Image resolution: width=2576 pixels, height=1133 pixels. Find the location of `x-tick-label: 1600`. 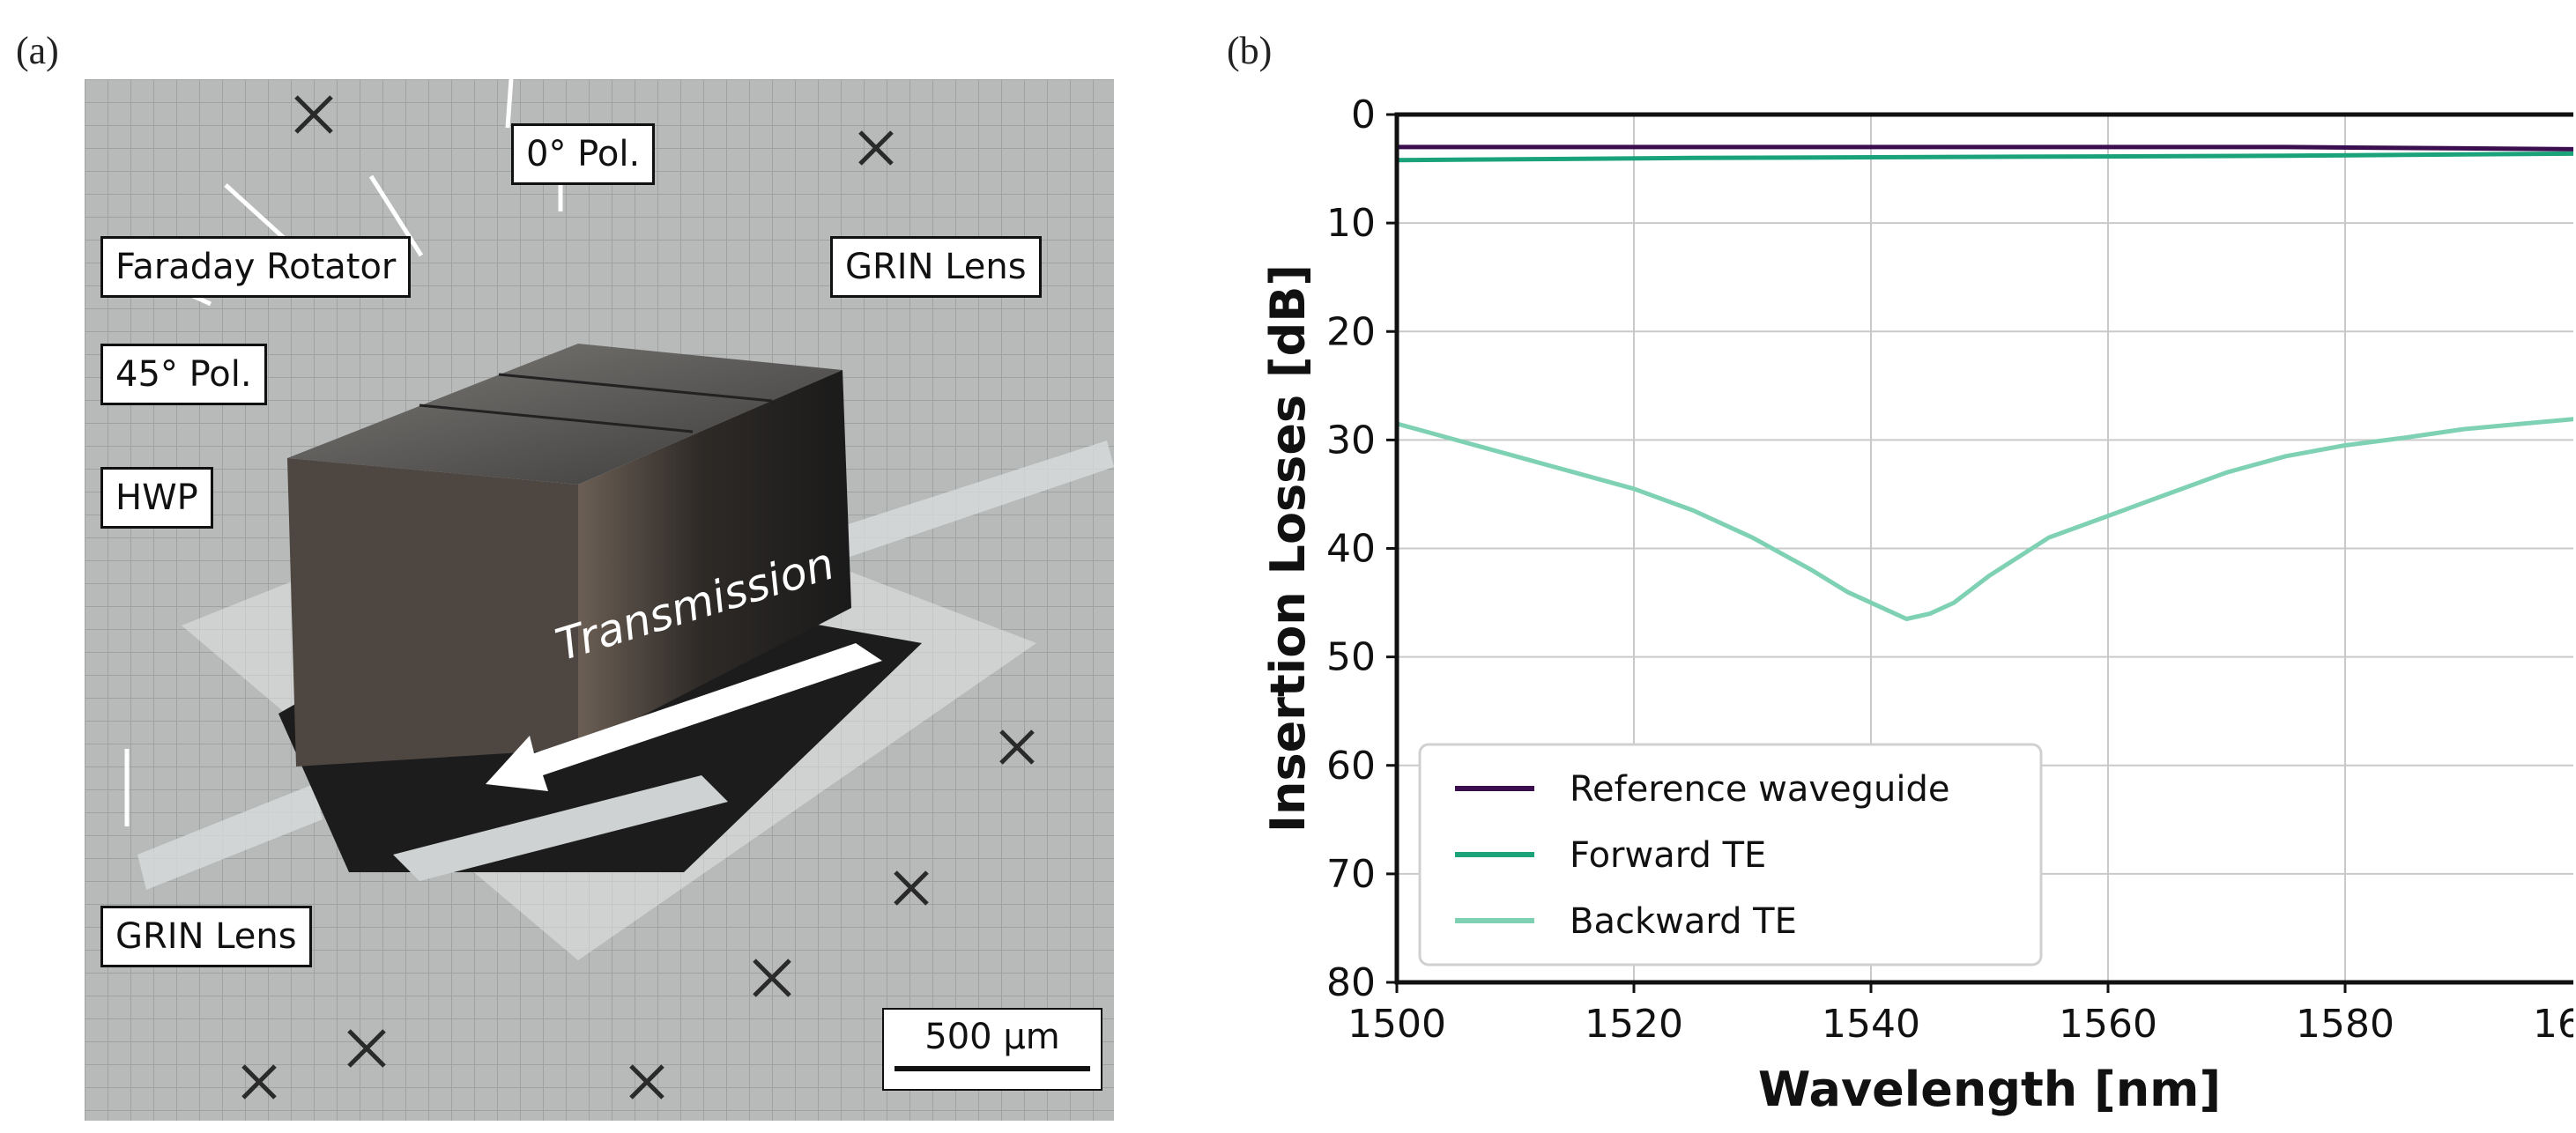

x-tick-label: 1600 is located at coordinates (2553, 1024).